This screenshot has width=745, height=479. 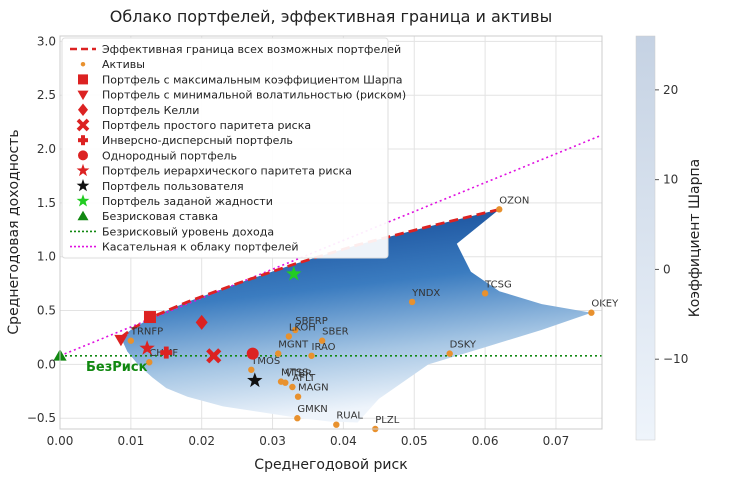 What do you see at coordinates (310, 273) in the screenshot?
I see `efficient-frontier-line` at bounding box center [310, 273].